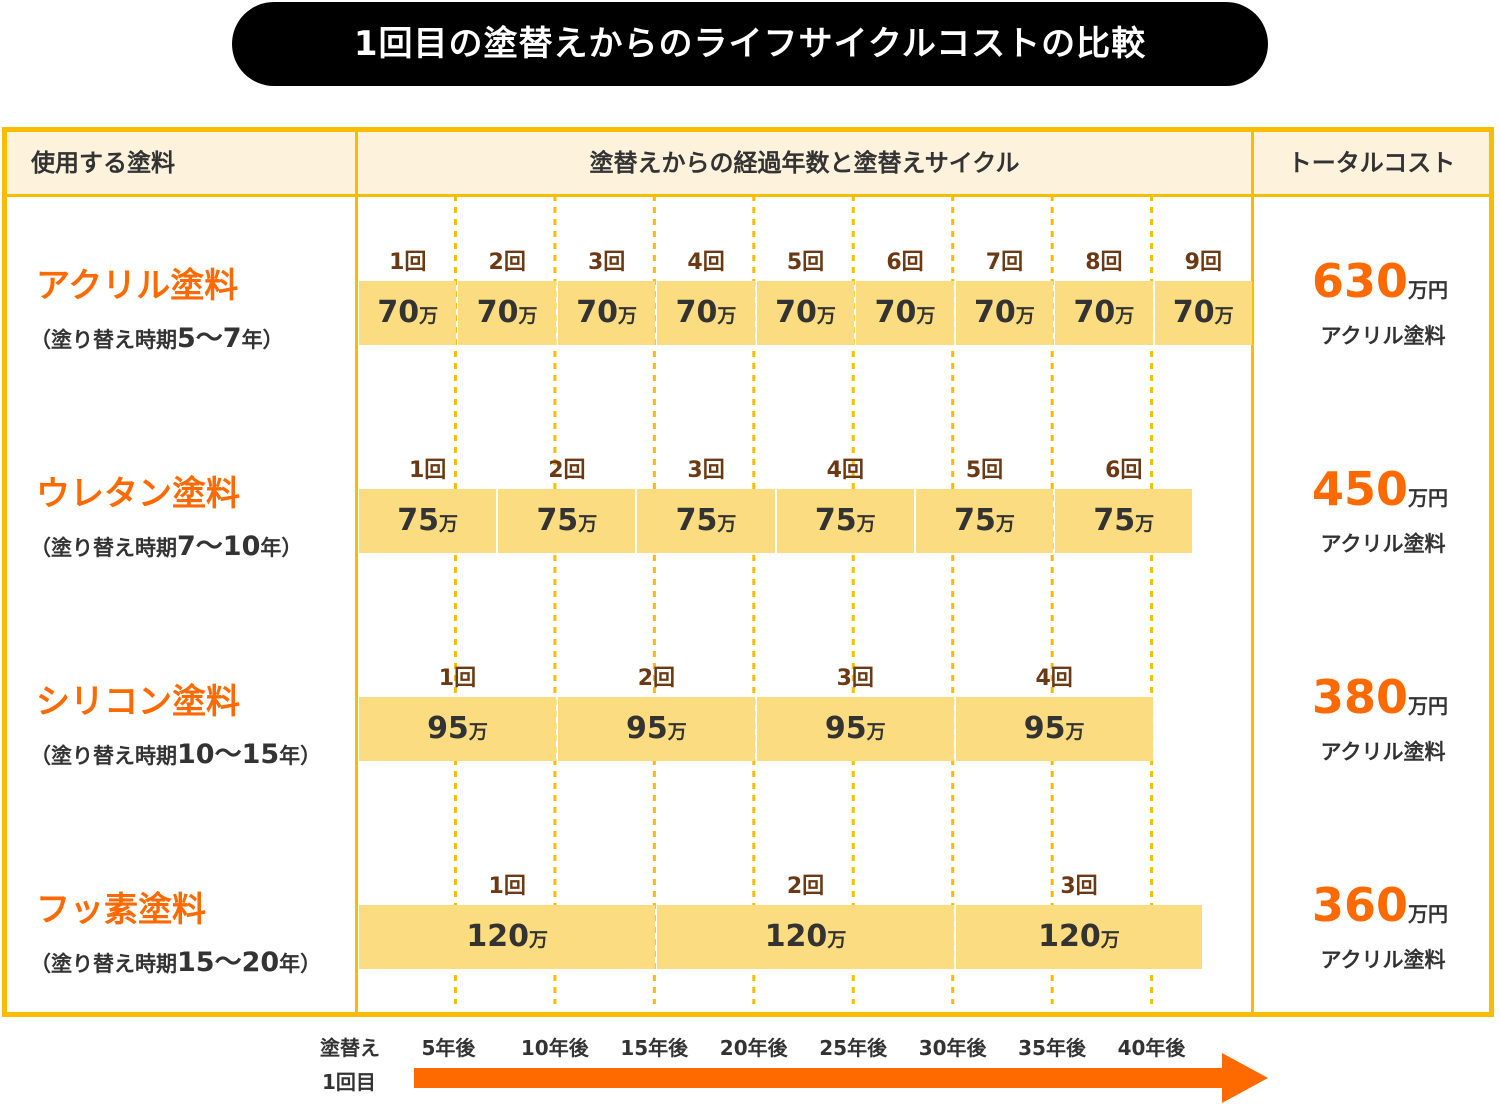 Image resolution: width=1500 pixels, height=1104 pixels. What do you see at coordinates (157, 335) in the screenshot?
I see `paint-period: （塗り替え時期5〜7年）` at bounding box center [157, 335].